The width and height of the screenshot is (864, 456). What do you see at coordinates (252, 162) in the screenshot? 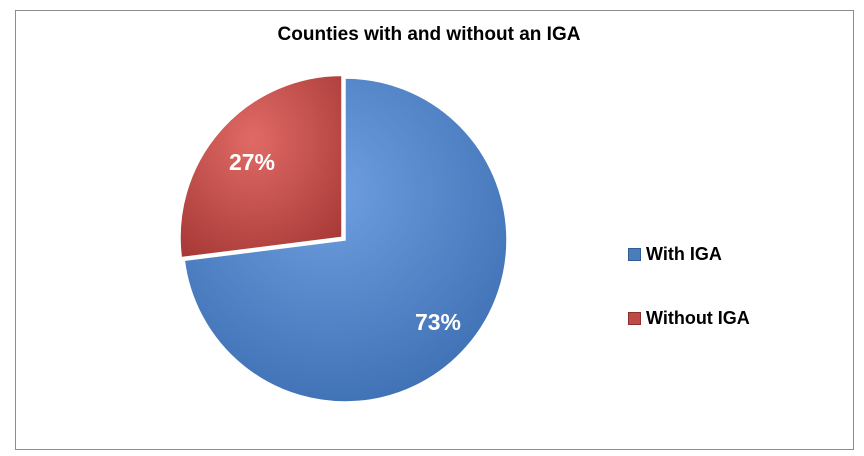
I see `data-label-without-iga: 27%` at bounding box center [252, 162].